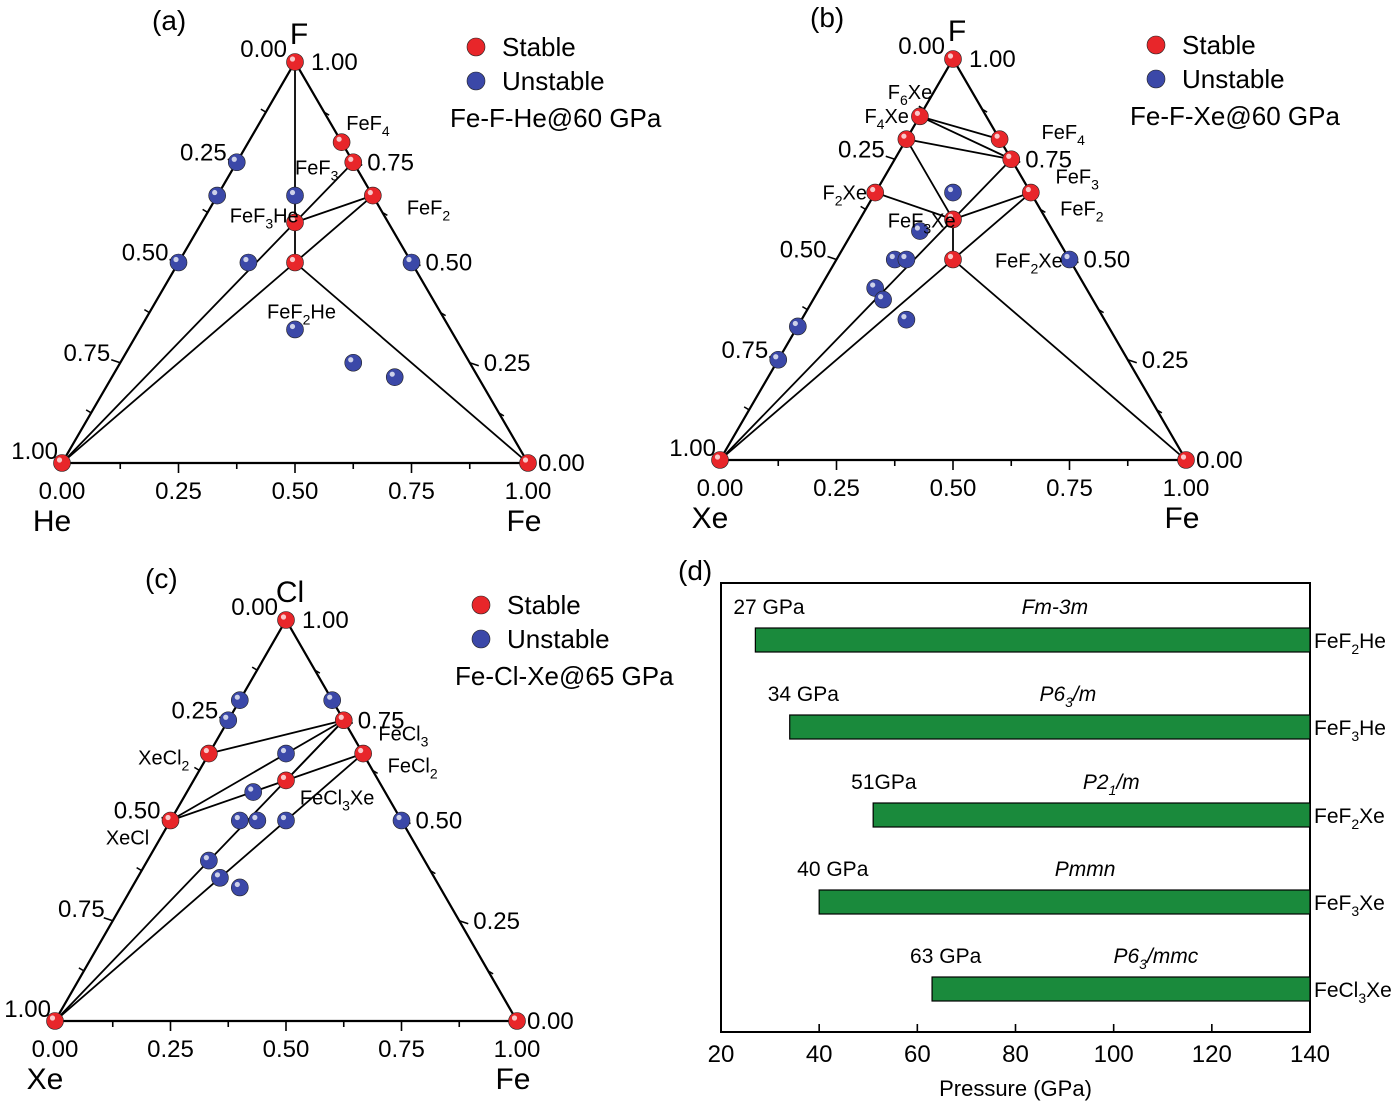 Image resolution: width=1400 pixels, height=1104 pixels. What do you see at coordinates (178, 491) in the screenshot?
I see `bottom-tick-label: 0.25` at bounding box center [178, 491].